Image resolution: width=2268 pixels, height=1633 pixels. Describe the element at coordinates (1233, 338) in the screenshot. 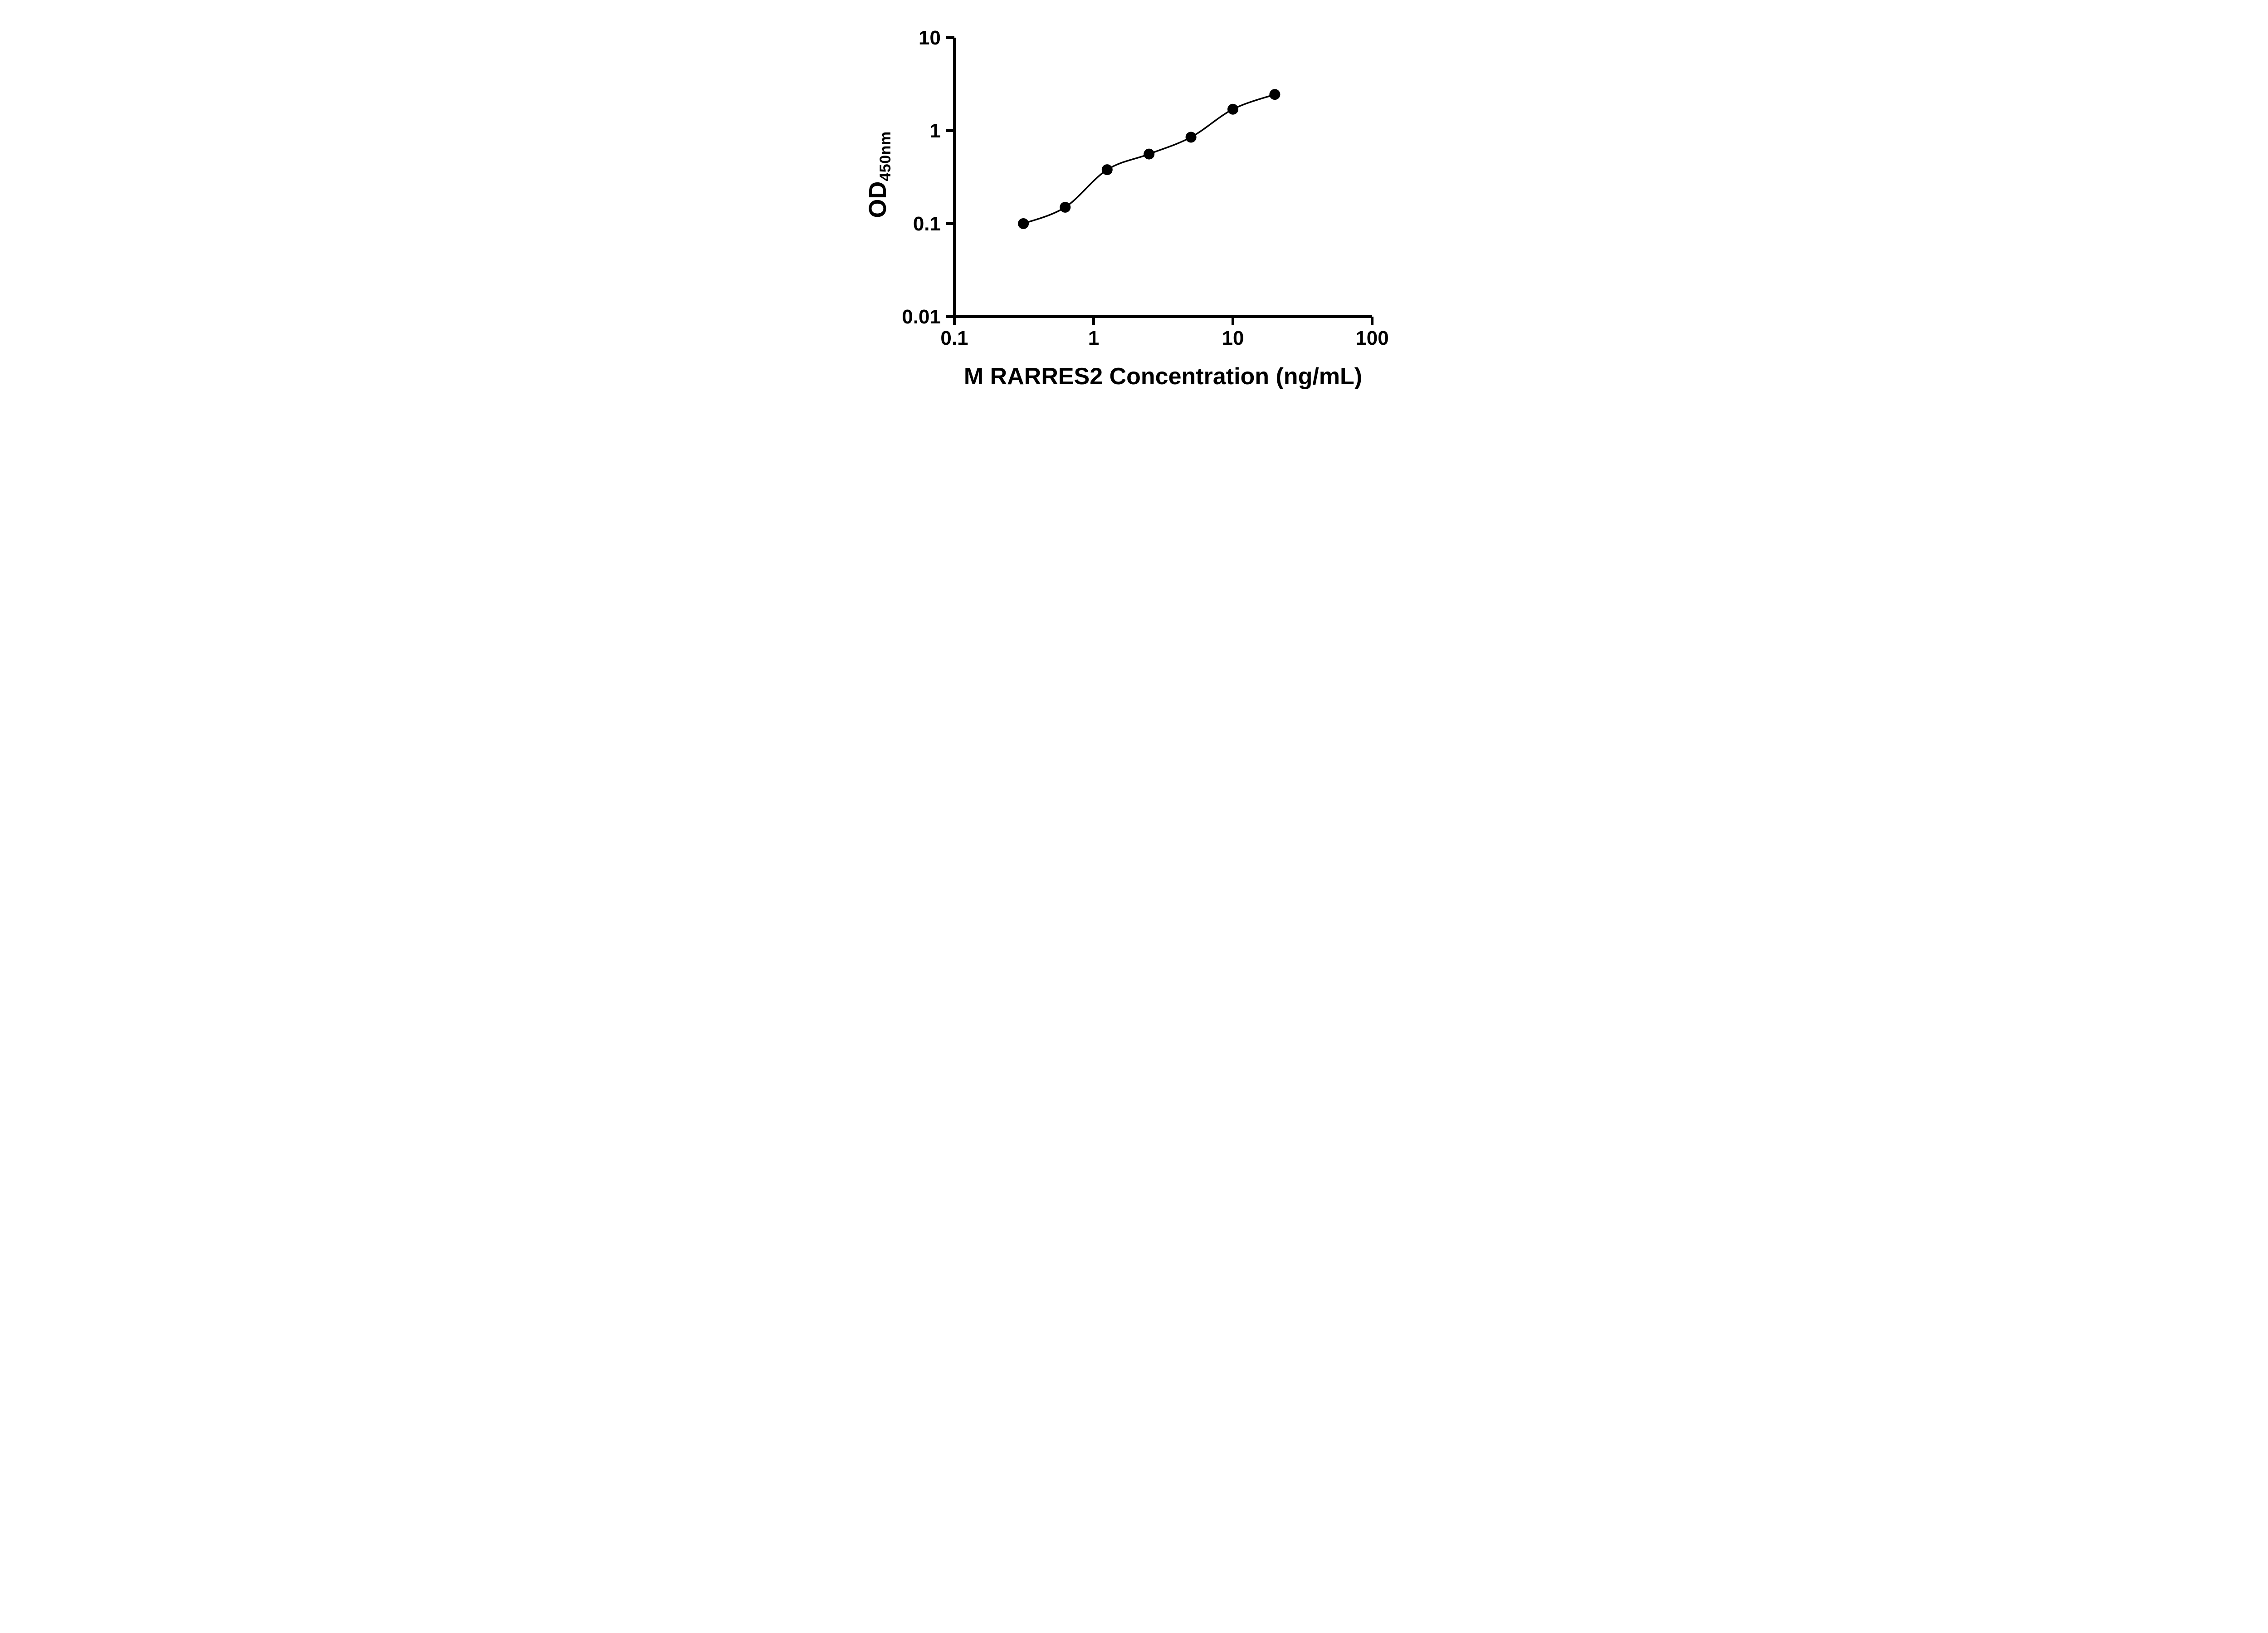

I see `x-tick-label: 10` at that location.